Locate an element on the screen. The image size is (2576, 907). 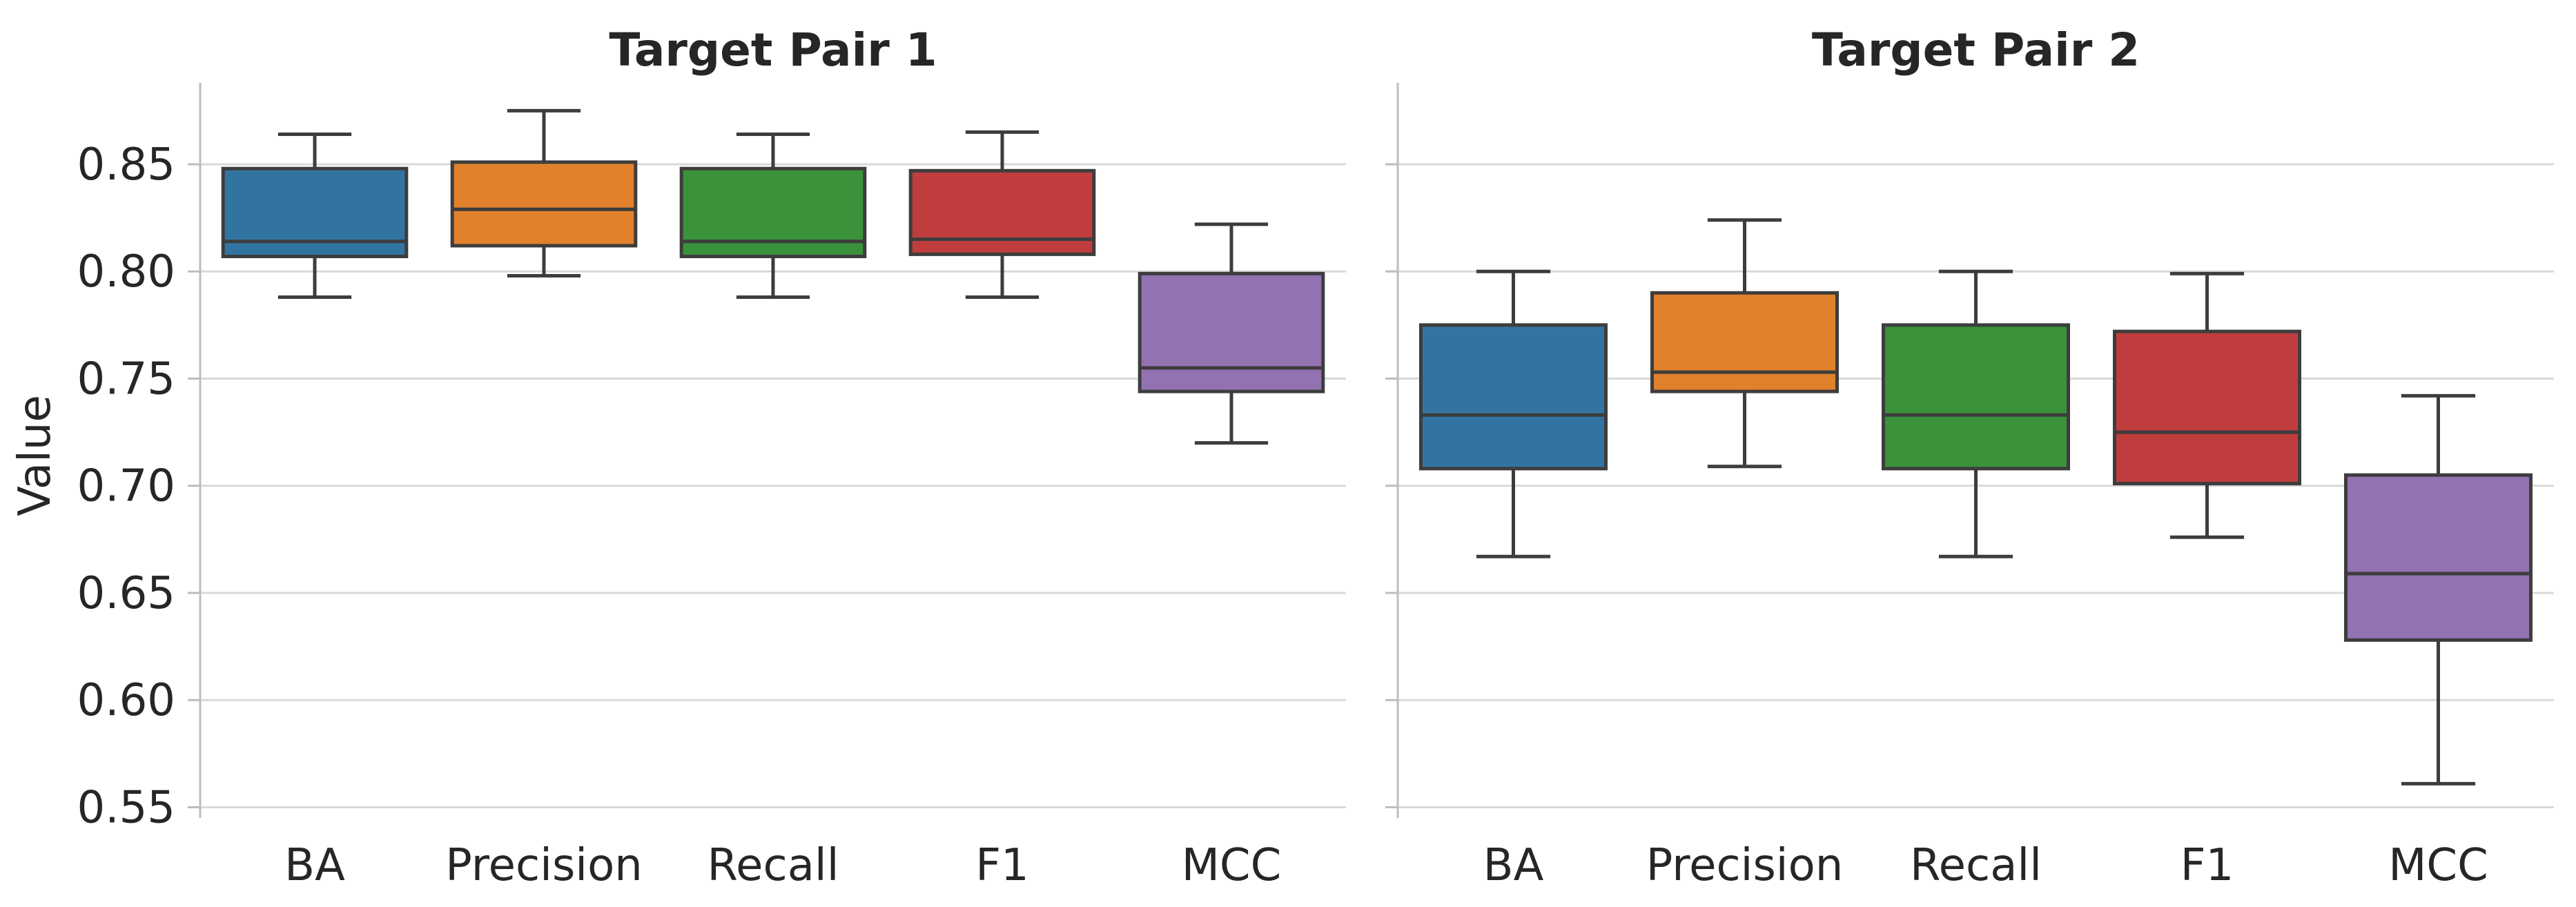
y-tick-label: 0.55 is located at coordinates (126, 807).